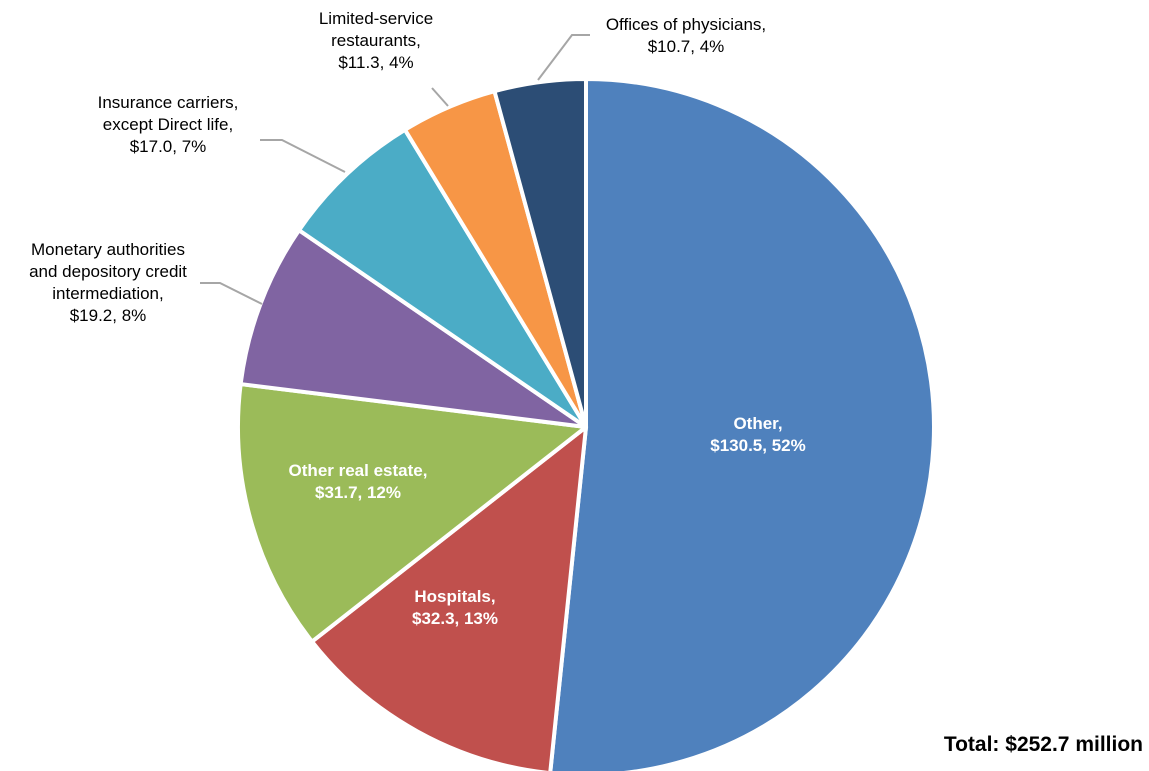  I want to click on total-label: Total: $252.7 million, so click(1043, 744).